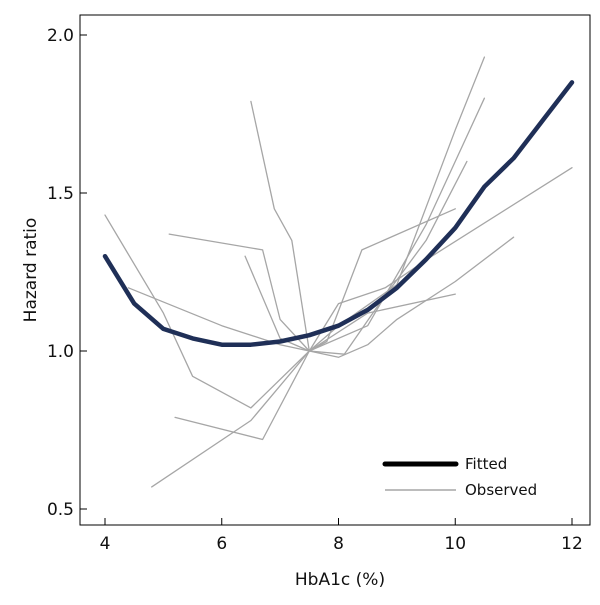 Image resolution: width=600 pixels, height=605 pixels. I want to click on legend: Fitted Observed, so click(459, 477).